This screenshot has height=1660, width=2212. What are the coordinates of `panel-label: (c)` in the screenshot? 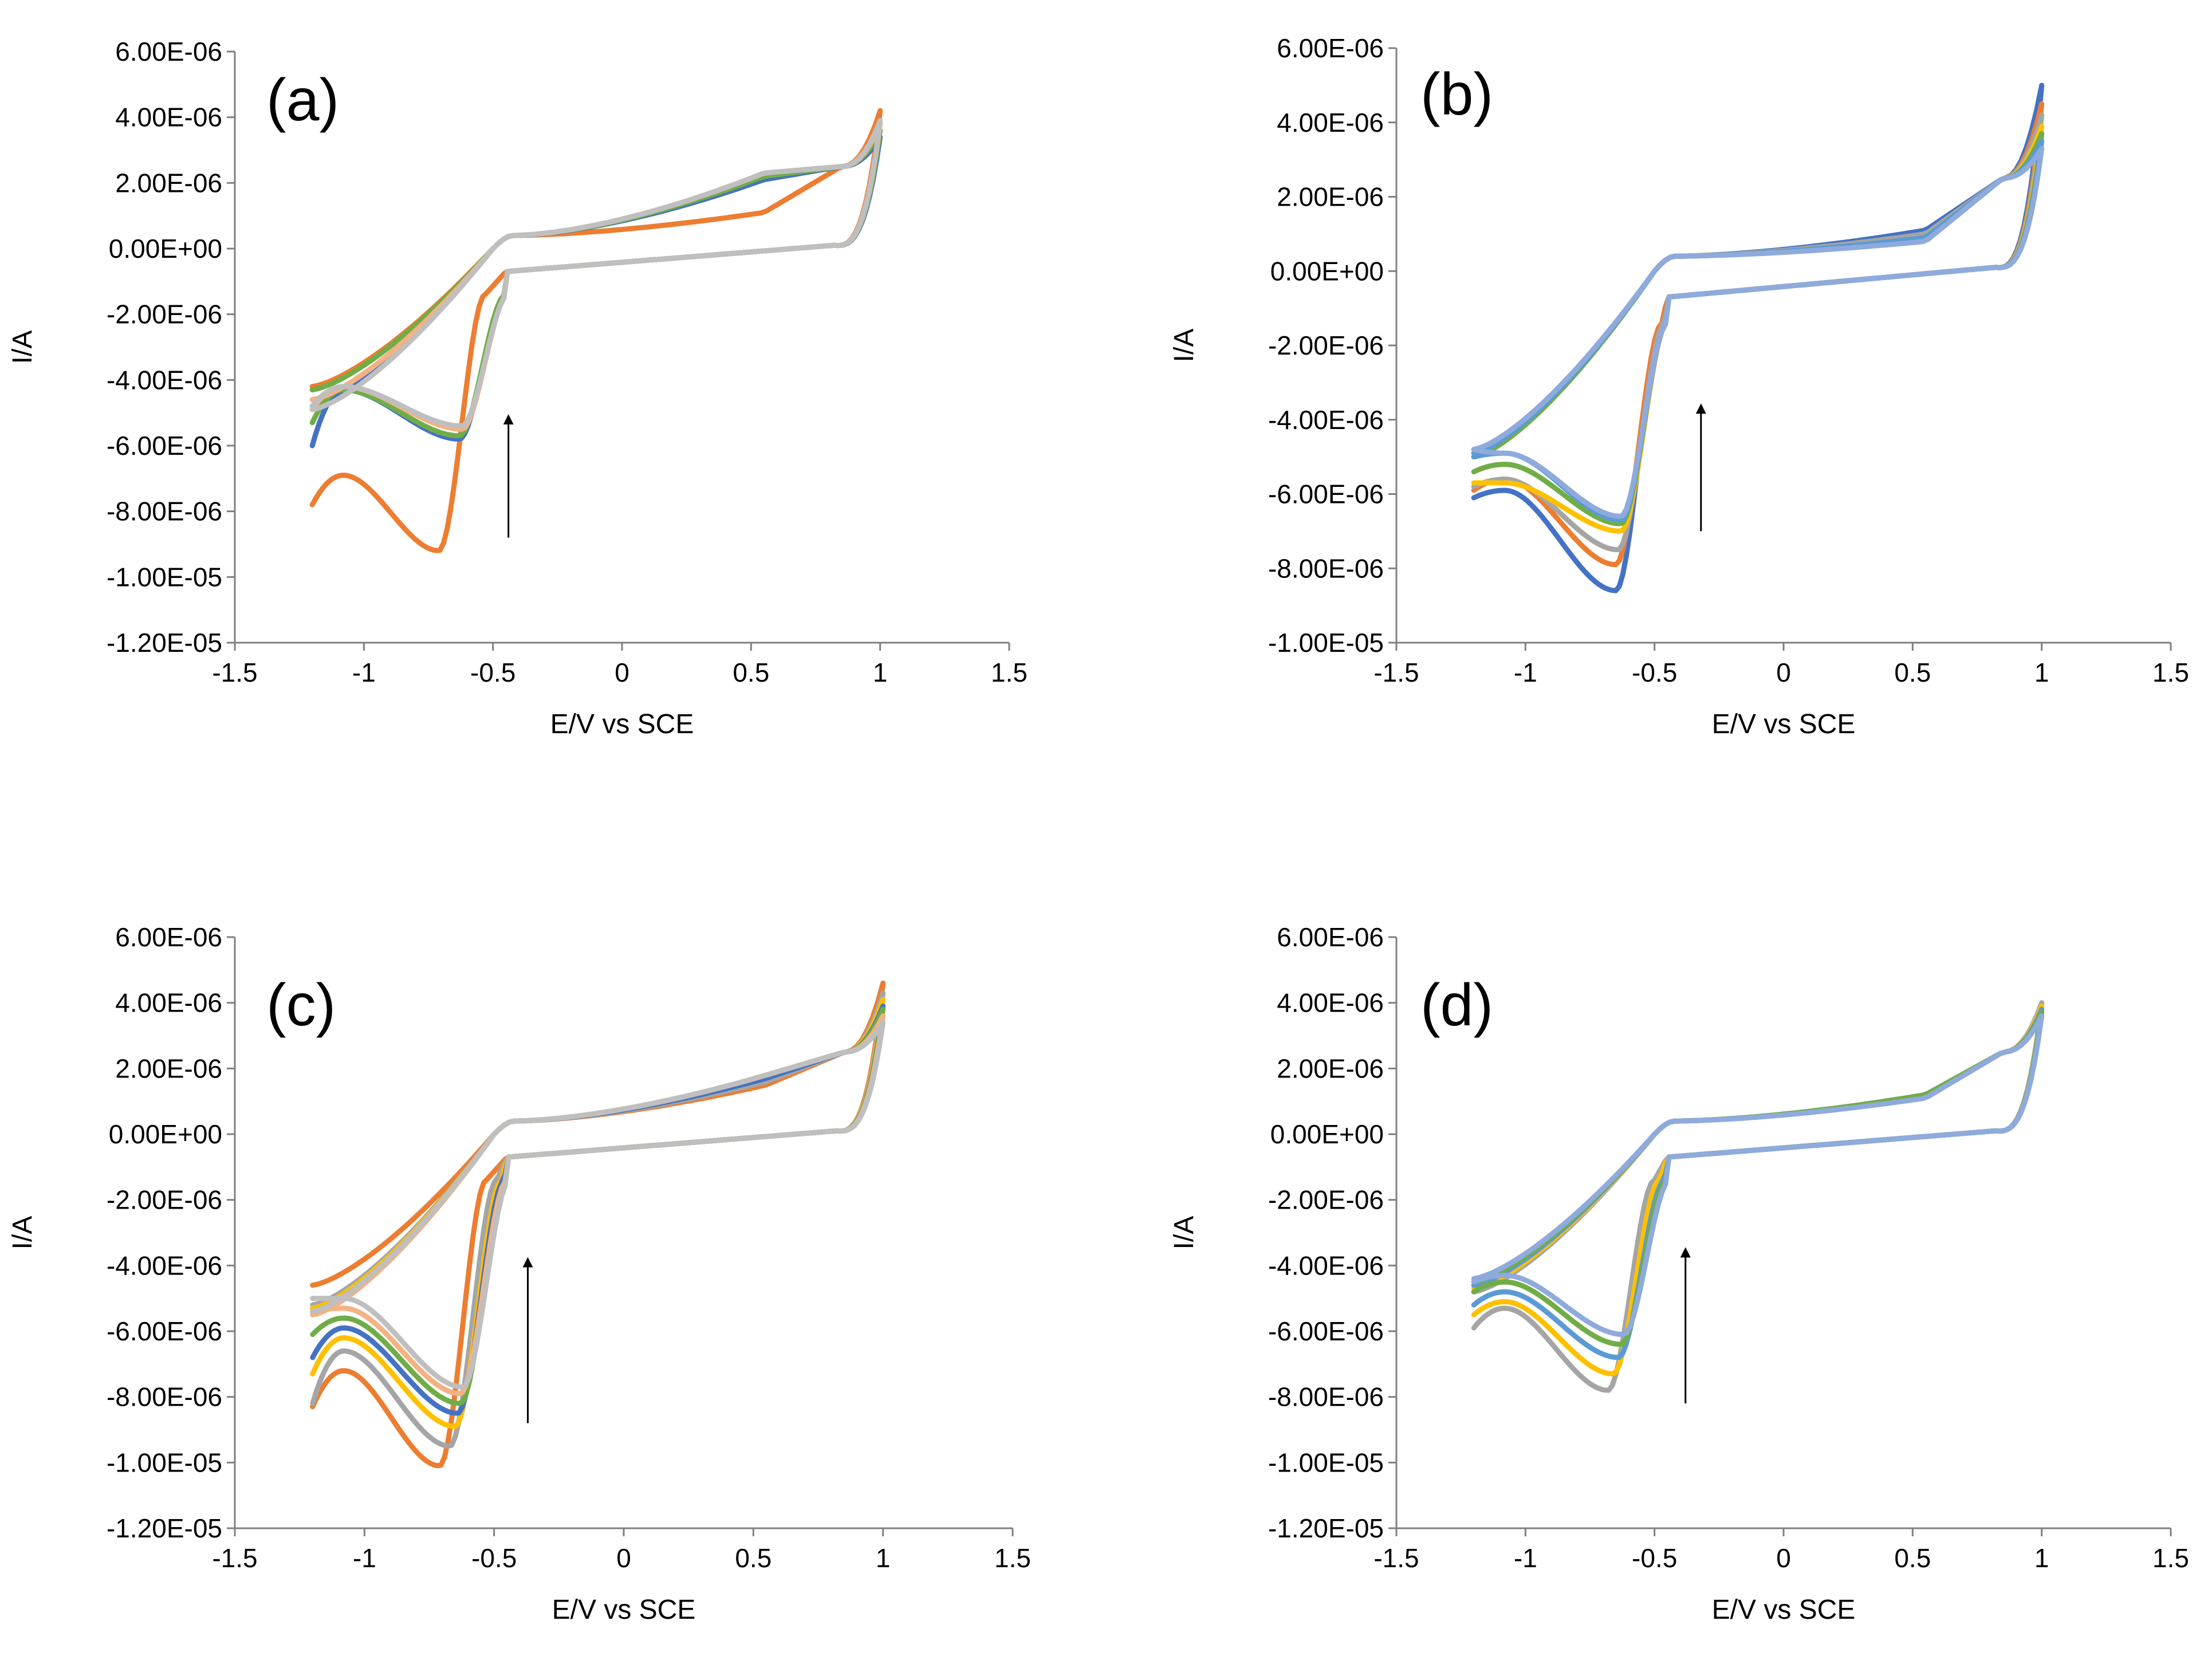 It's located at (301, 1005).